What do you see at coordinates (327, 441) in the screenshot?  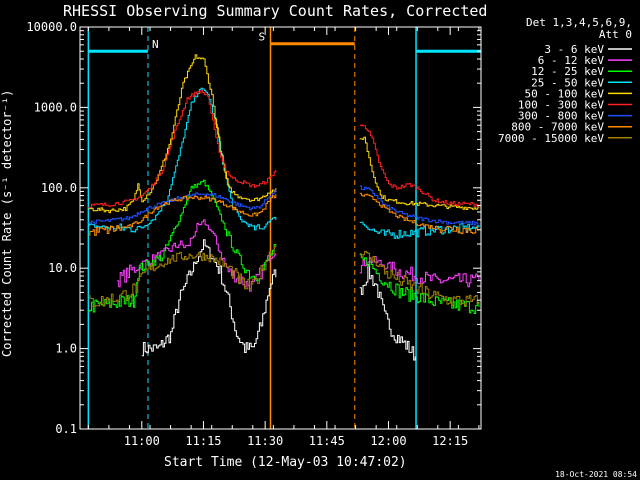 I see `x-tick-label-3: 11:45` at bounding box center [327, 441].